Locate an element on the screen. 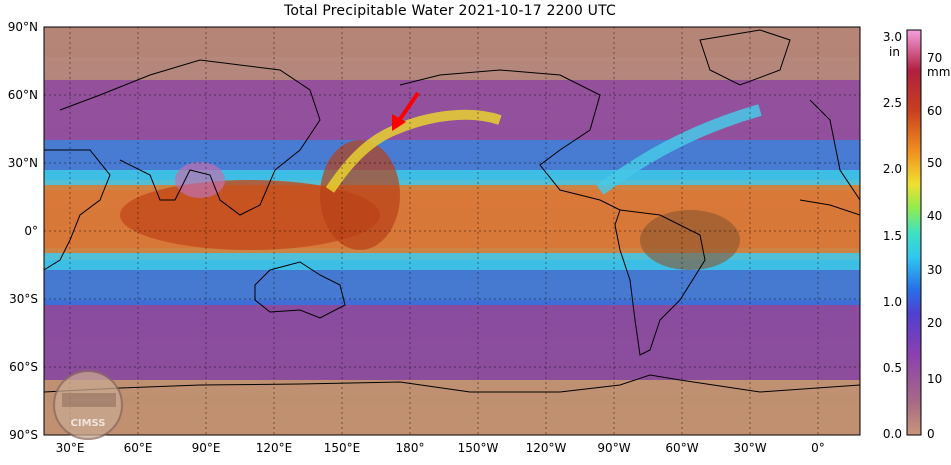 The height and width of the screenshot is (465, 951). colorbar-inch-ticks: 3.0 2.5 2.0 1.5 1.0 0.5 0.0 is located at coordinates (892, 235).